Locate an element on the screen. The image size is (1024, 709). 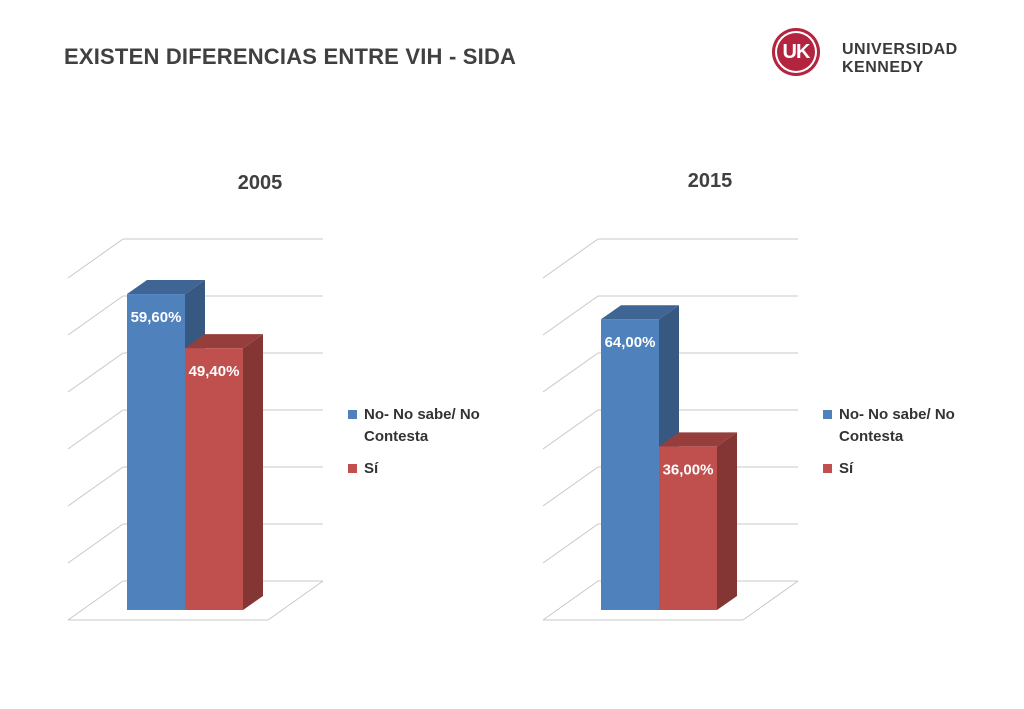
logo-mark: UK is located at coordinates (796, 52).